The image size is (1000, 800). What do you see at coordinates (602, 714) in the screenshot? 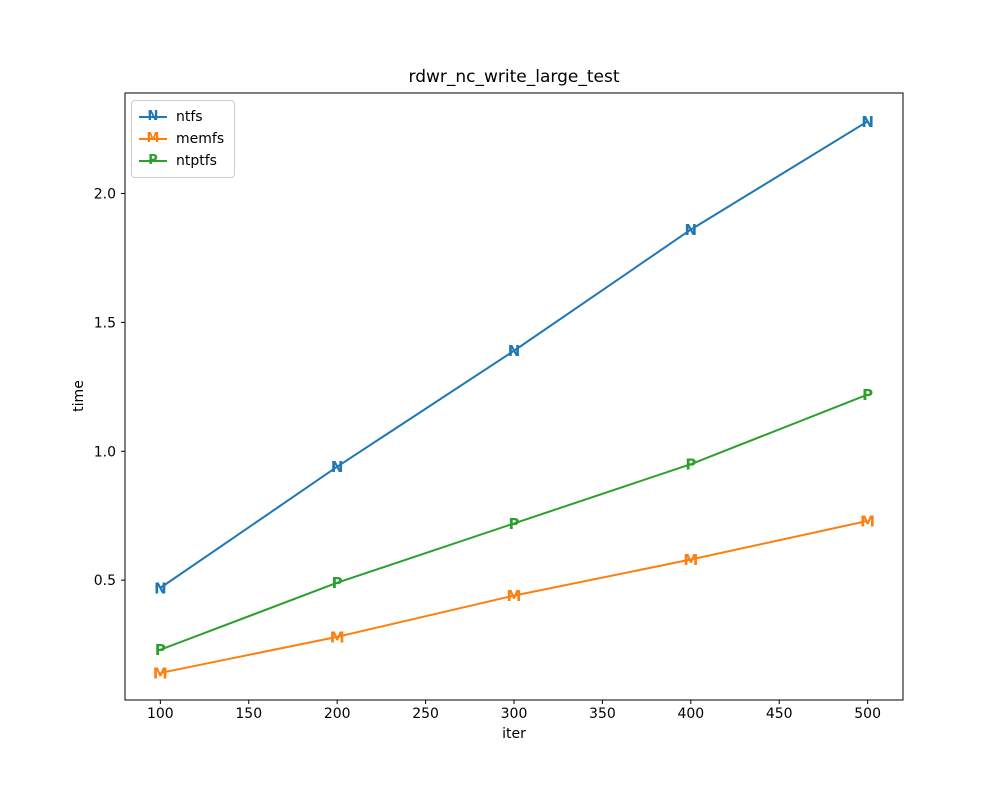
I see `x-tick-label: 350` at bounding box center [602, 714].